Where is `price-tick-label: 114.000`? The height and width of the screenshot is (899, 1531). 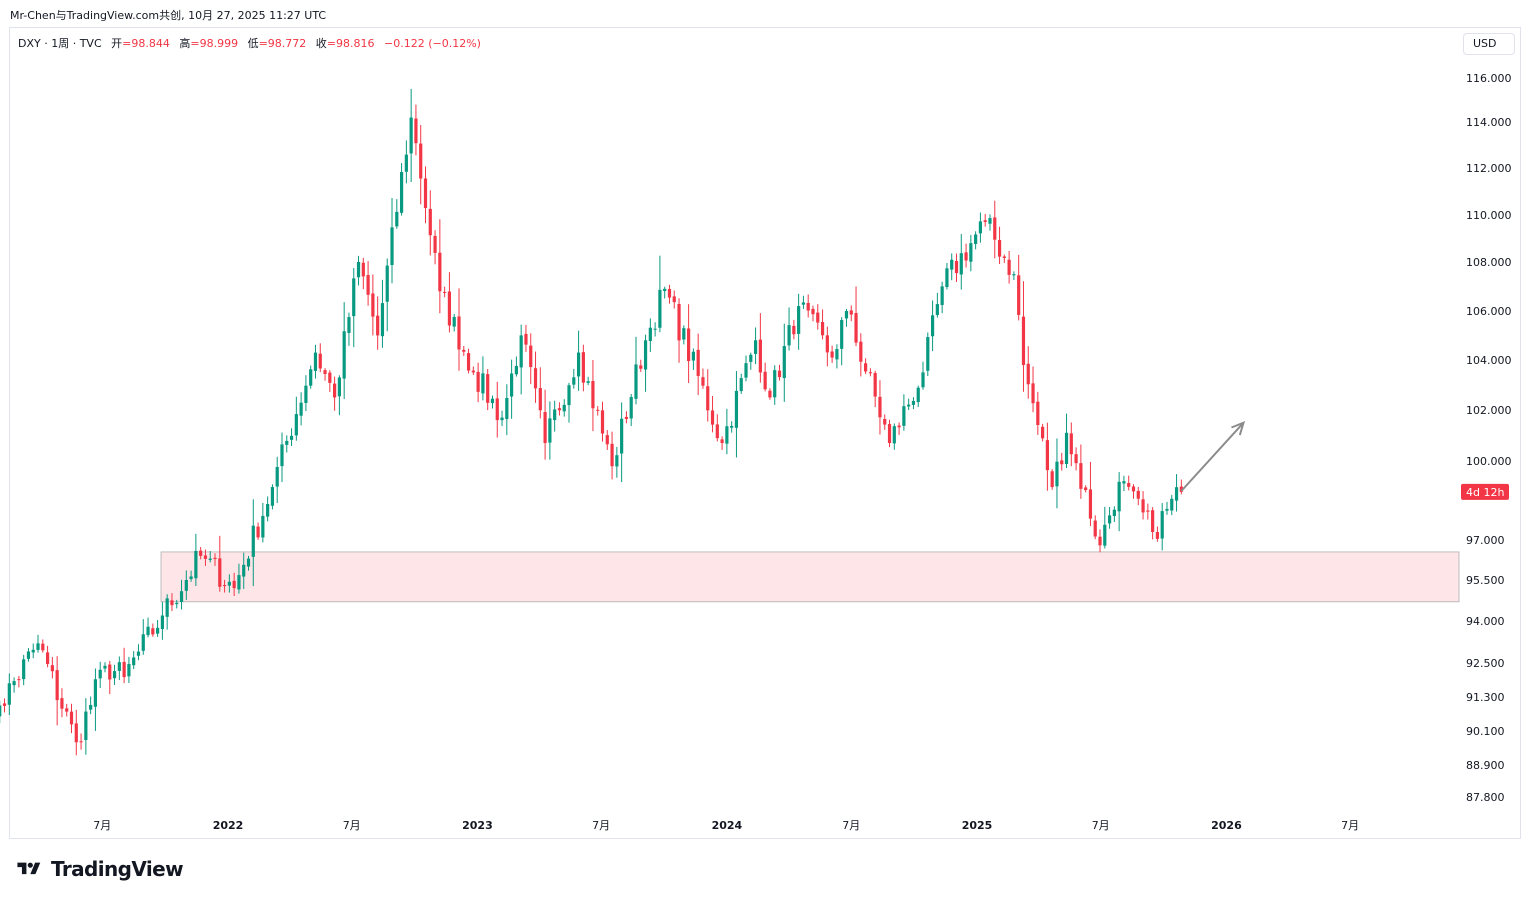
price-tick-label: 114.000 is located at coordinates (1489, 122).